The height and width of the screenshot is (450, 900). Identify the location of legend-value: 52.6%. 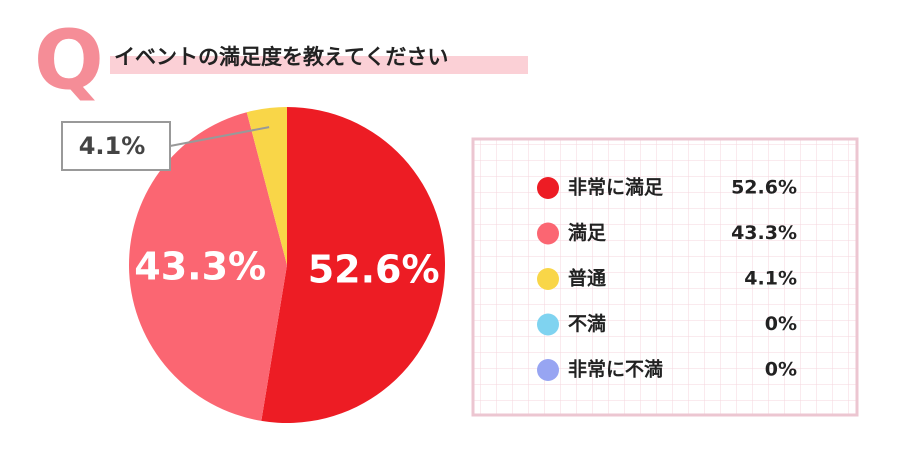
(764, 188).